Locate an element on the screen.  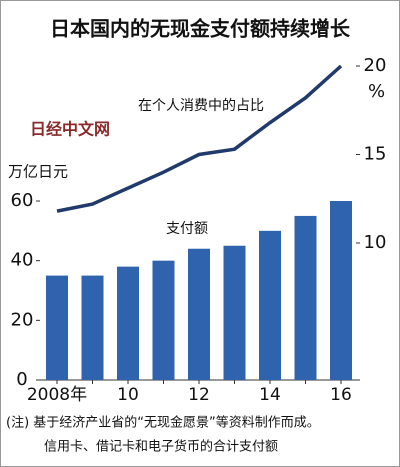
y-tick-label: 0 is located at coordinates (21, 379).